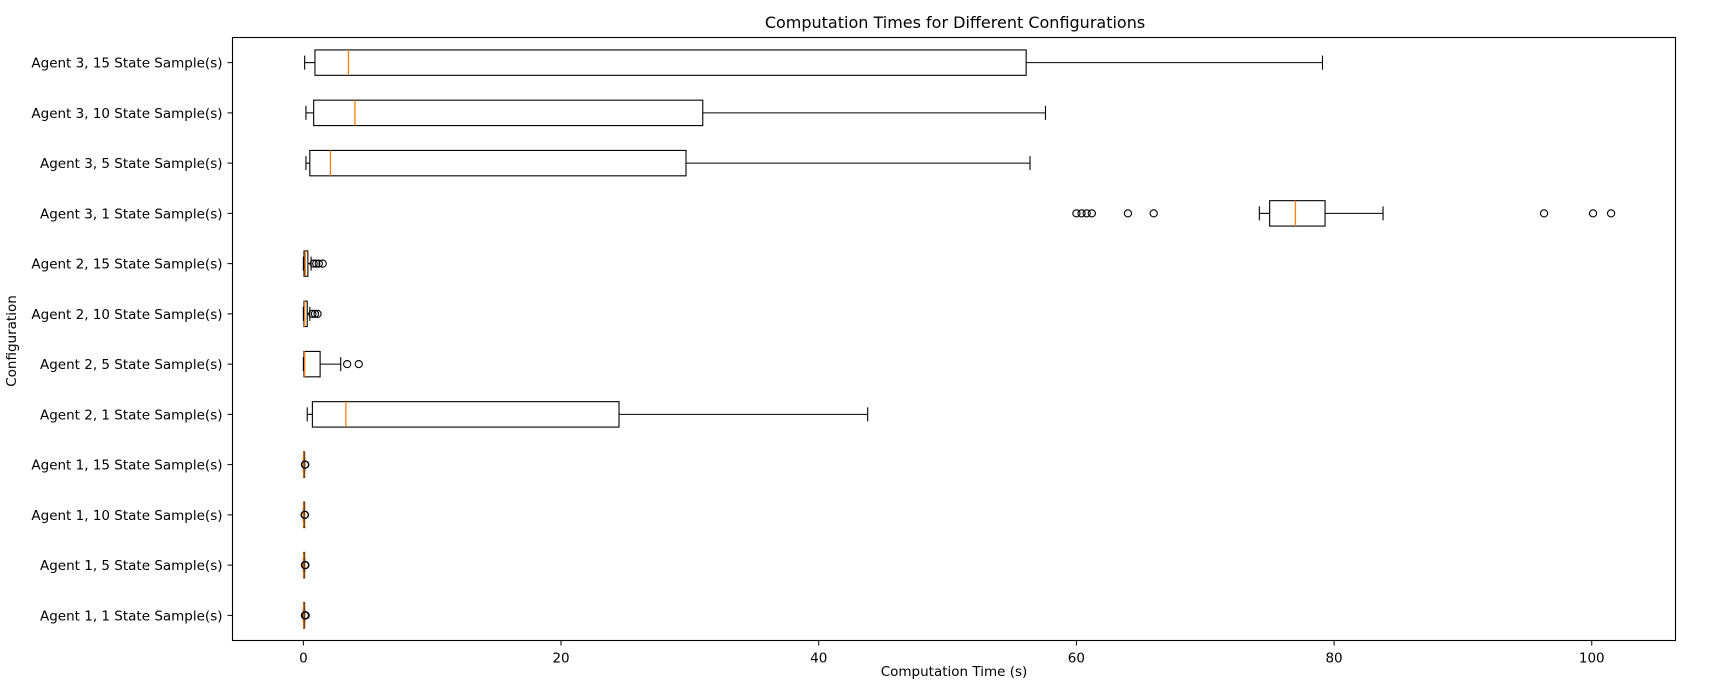 The image size is (1709, 681). Describe the element at coordinates (131, 616) in the screenshot. I see `y-tick-label: Agent 1, 1 State Sample(s)` at that location.